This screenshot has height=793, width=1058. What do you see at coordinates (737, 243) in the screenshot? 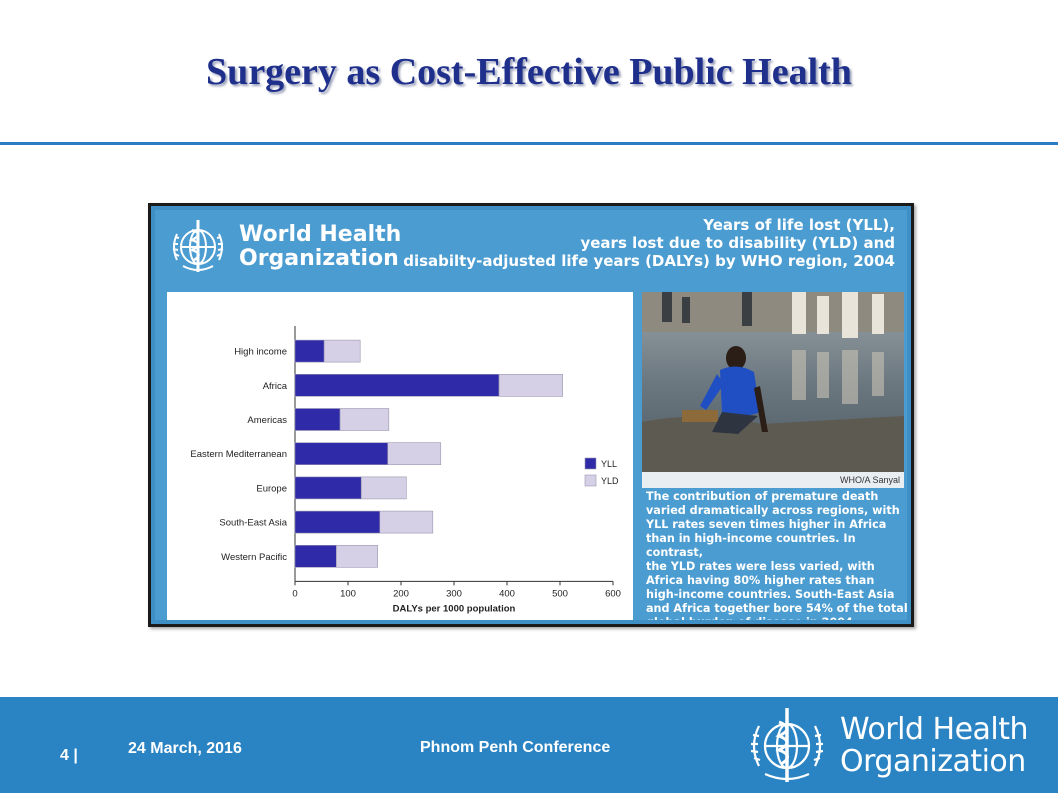
I see `poster-heading-line2: years lost due to disability (YLD) and` at bounding box center [737, 243].